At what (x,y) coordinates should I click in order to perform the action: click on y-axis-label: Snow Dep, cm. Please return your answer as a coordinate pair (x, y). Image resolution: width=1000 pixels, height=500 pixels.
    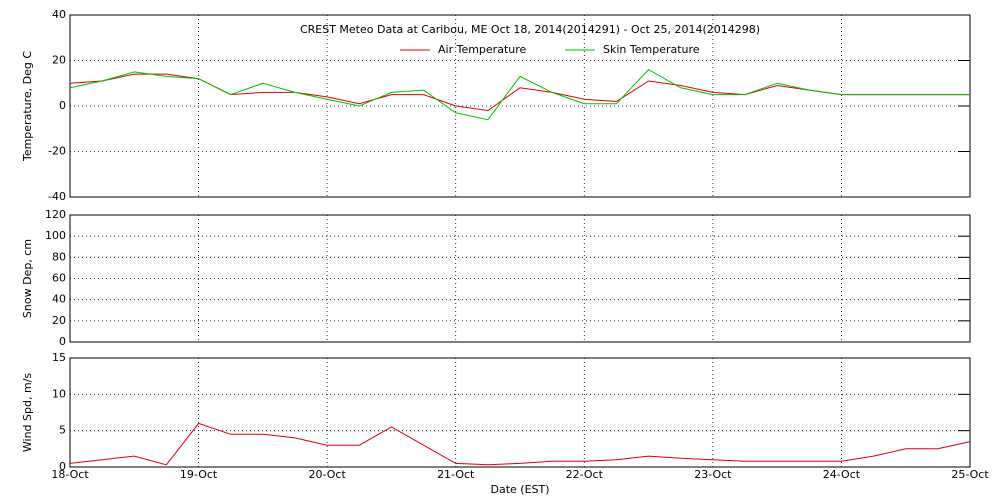
    Looking at the image, I should click on (27, 278).